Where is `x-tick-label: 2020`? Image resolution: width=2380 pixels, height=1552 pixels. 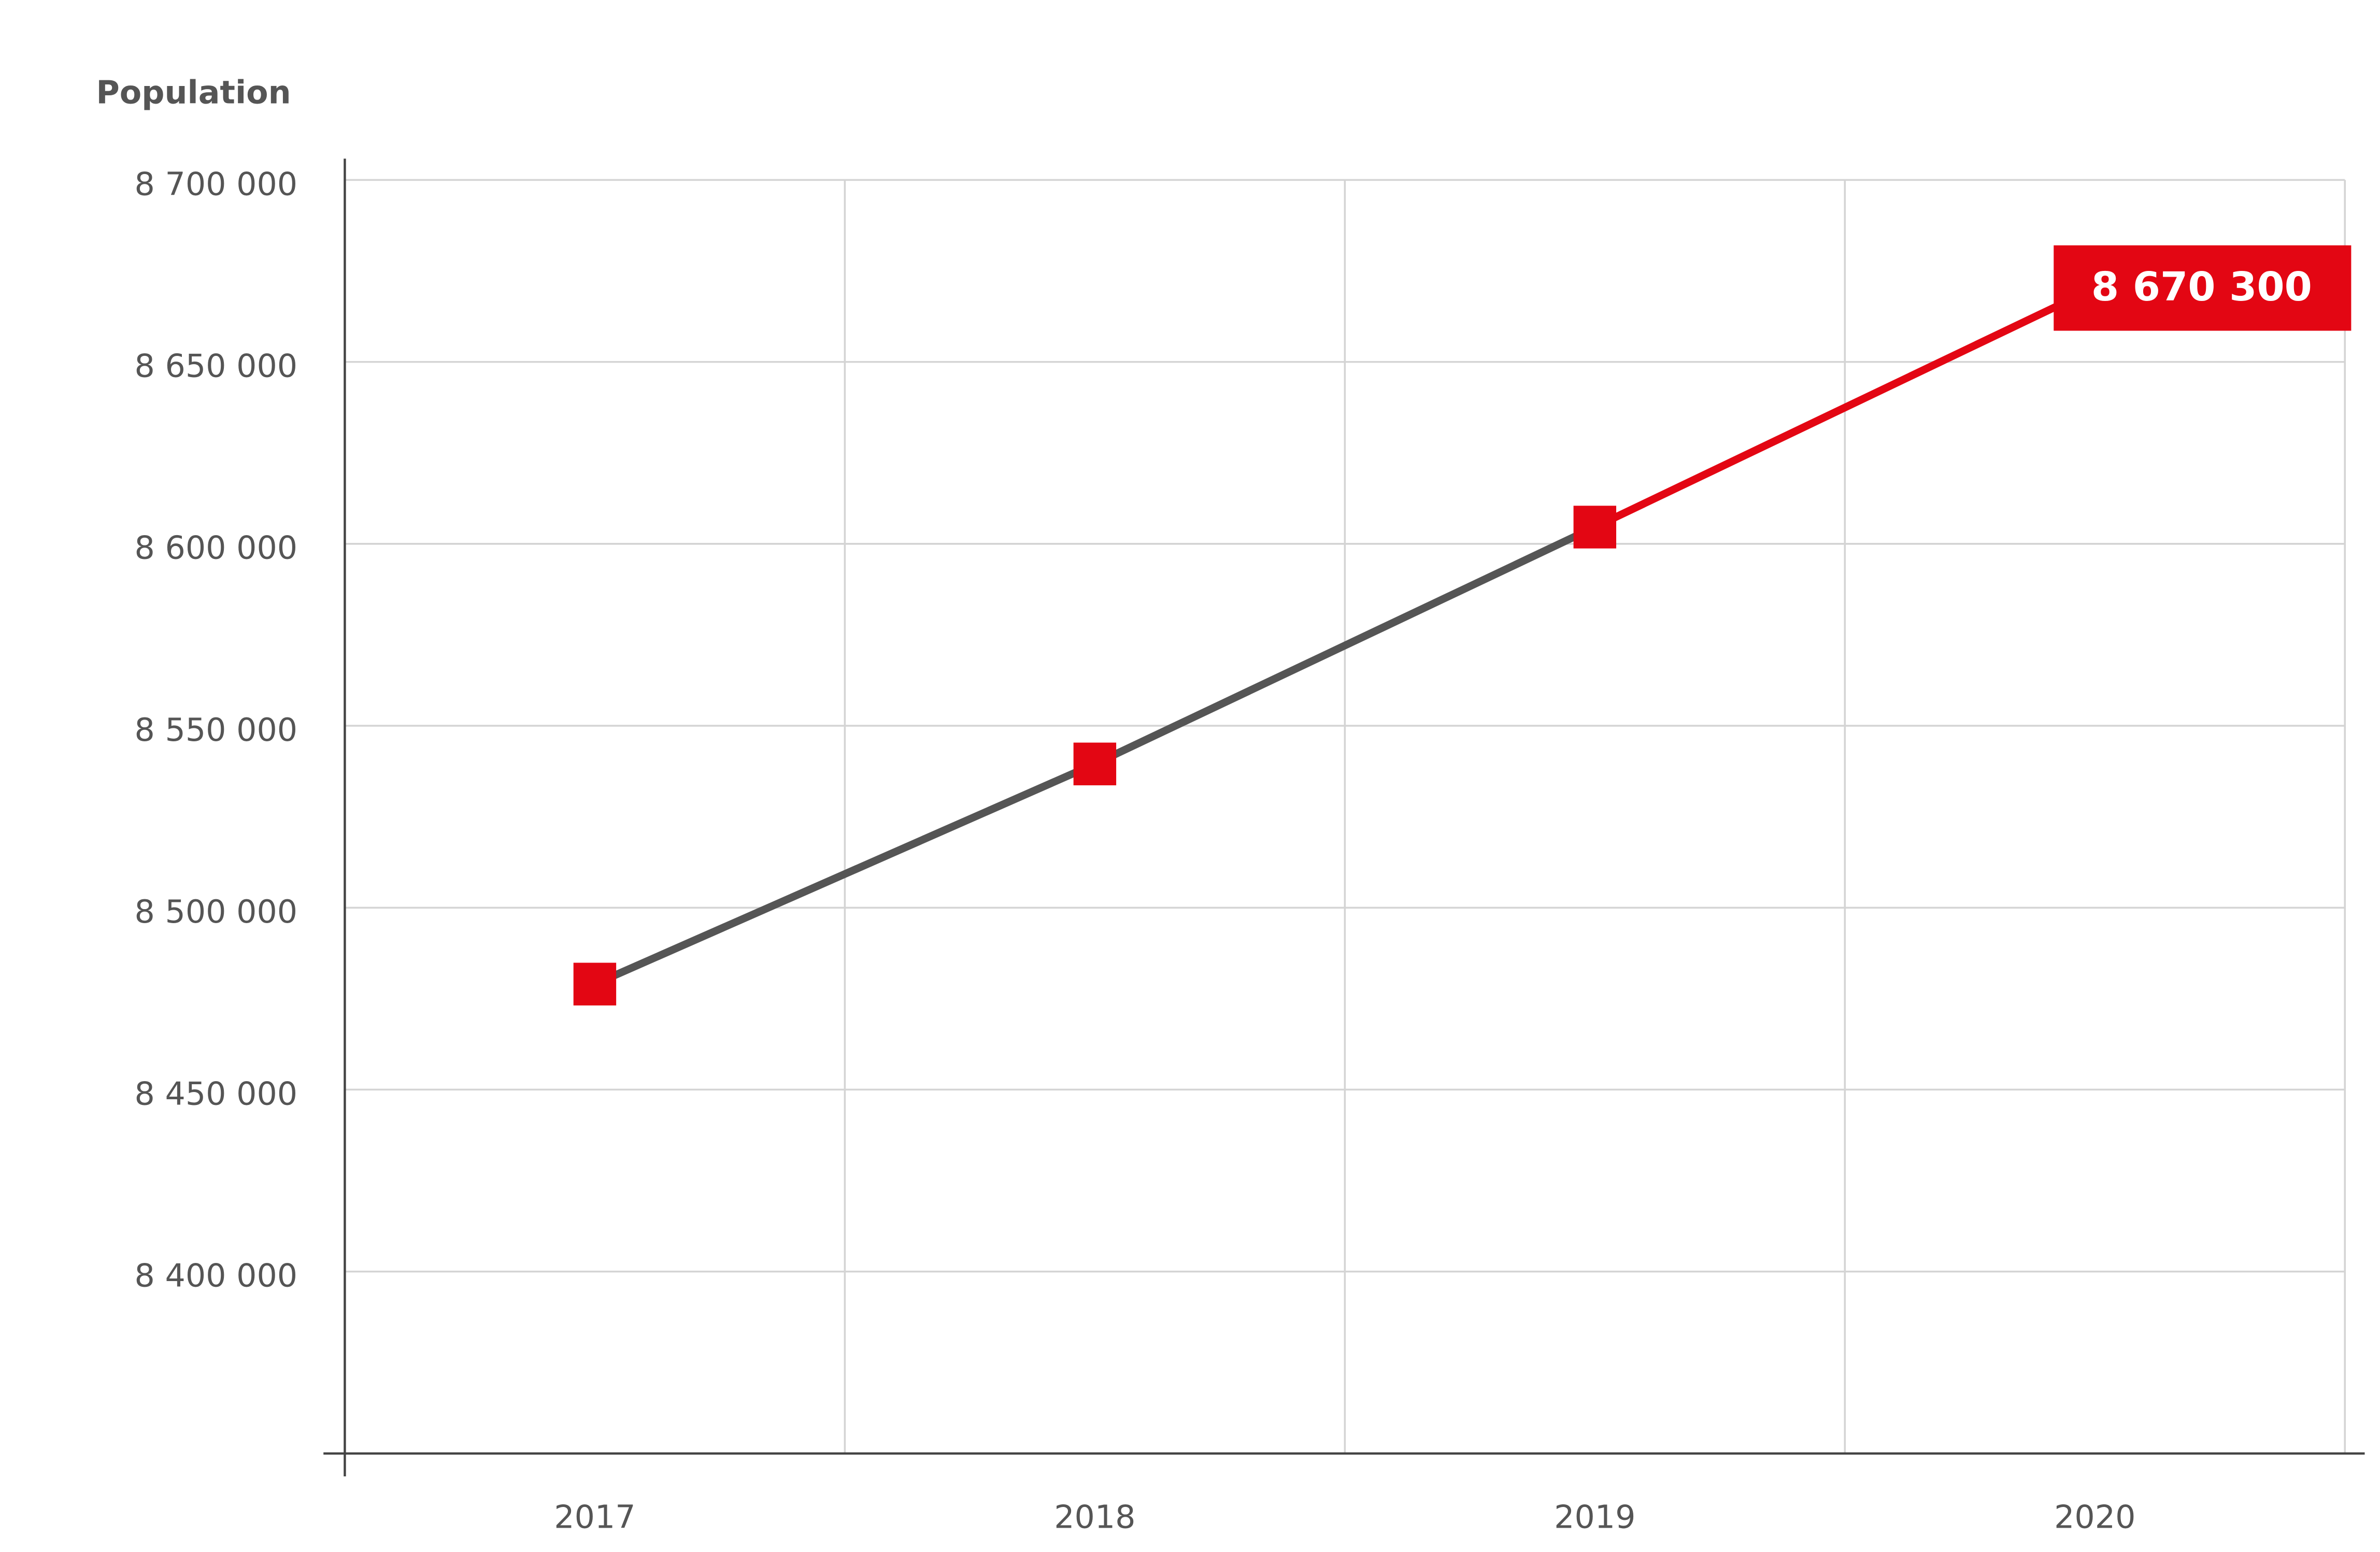
x-tick-label: 2020 is located at coordinates (2094, 1516).